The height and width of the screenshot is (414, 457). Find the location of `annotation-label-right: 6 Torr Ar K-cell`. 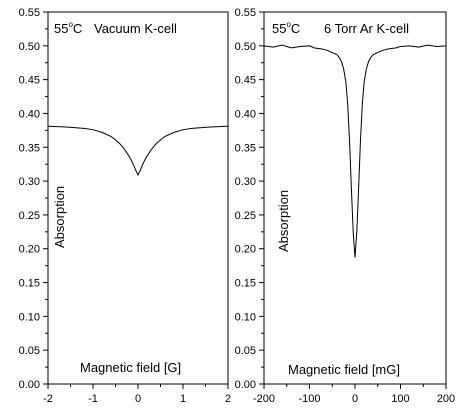

annotation-label-right: 6 Torr Ar K-cell is located at coordinates (366, 28).